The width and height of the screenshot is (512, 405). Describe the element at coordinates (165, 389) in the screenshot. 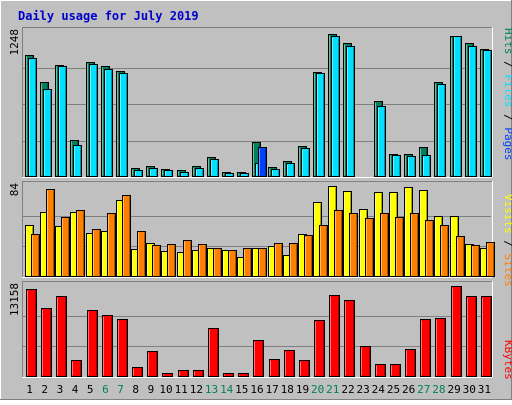

I see `x-tick-label-day-10: 10` at that location.